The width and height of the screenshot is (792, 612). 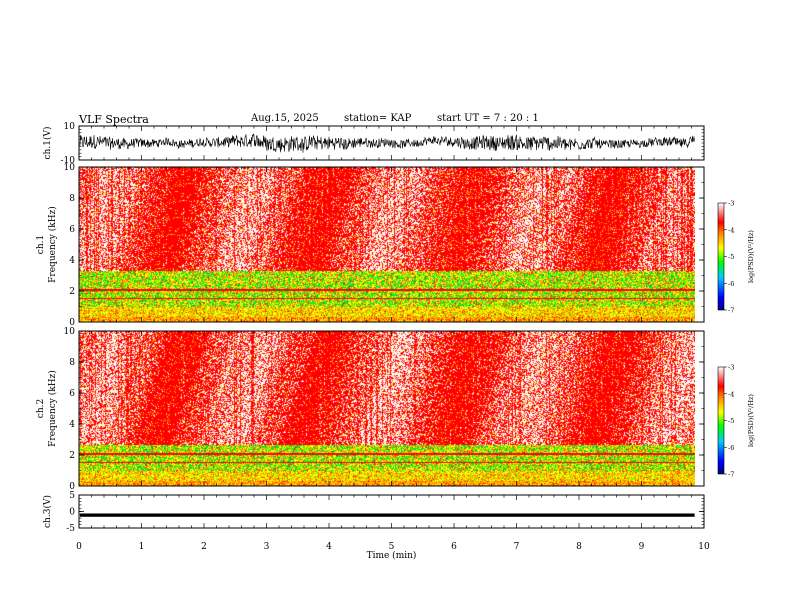 What do you see at coordinates (52, 244) in the screenshot?
I see `ch1-spectrogram-ylabel: Frequency (kHz)` at bounding box center [52, 244].